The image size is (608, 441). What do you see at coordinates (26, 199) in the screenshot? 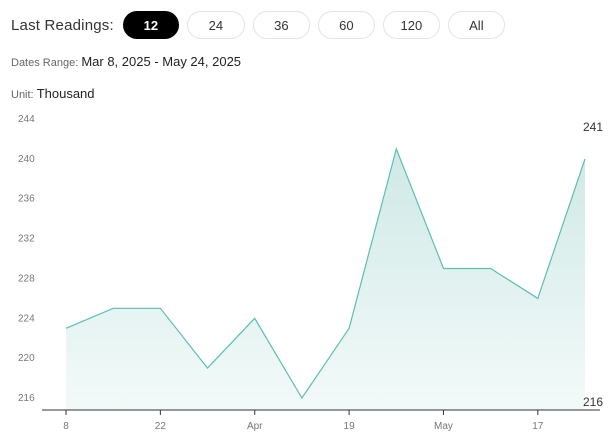
I see `y-tick-label: 236` at bounding box center [26, 199].